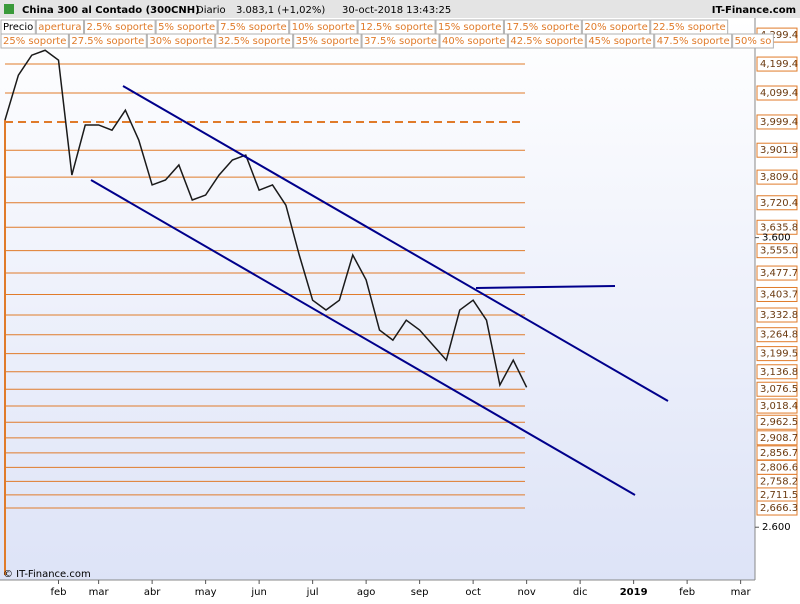 This screenshot has width=800, height=604. What do you see at coordinates (59, 27) in the screenshot?
I see `legend-item: apertura` at bounding box center [59, 27].